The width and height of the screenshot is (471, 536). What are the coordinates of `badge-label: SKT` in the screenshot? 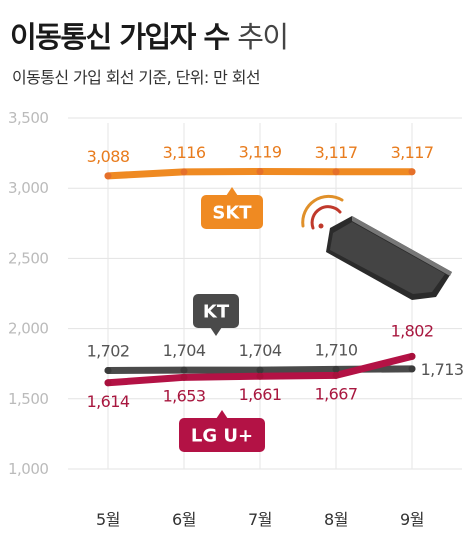 It's located at (232, 213).